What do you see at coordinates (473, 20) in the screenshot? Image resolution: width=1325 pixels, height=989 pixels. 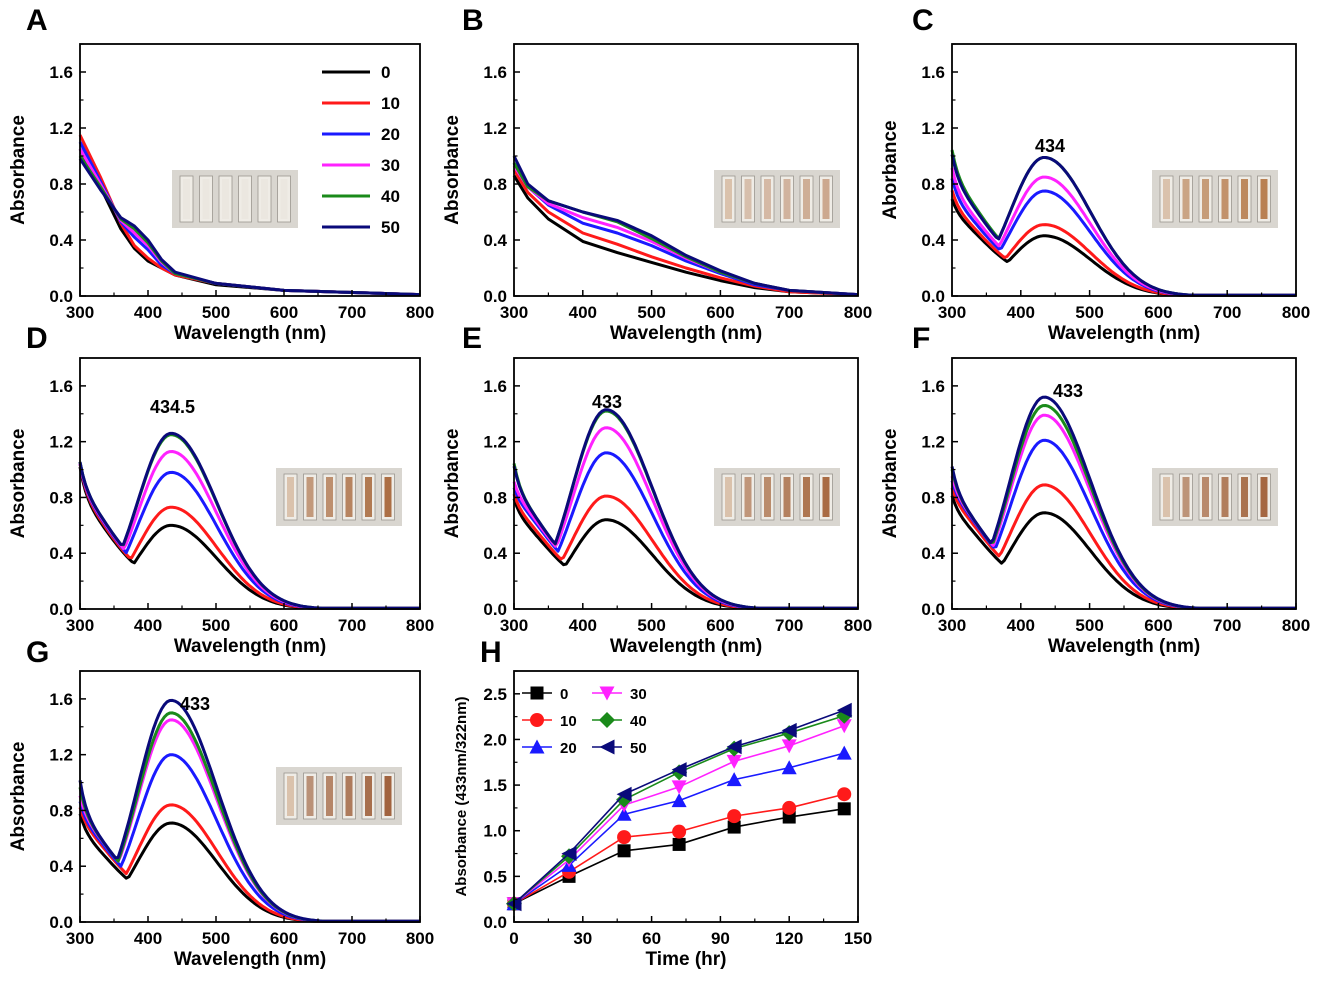 I see `panel-label: B` at bounding box center [473, 20].